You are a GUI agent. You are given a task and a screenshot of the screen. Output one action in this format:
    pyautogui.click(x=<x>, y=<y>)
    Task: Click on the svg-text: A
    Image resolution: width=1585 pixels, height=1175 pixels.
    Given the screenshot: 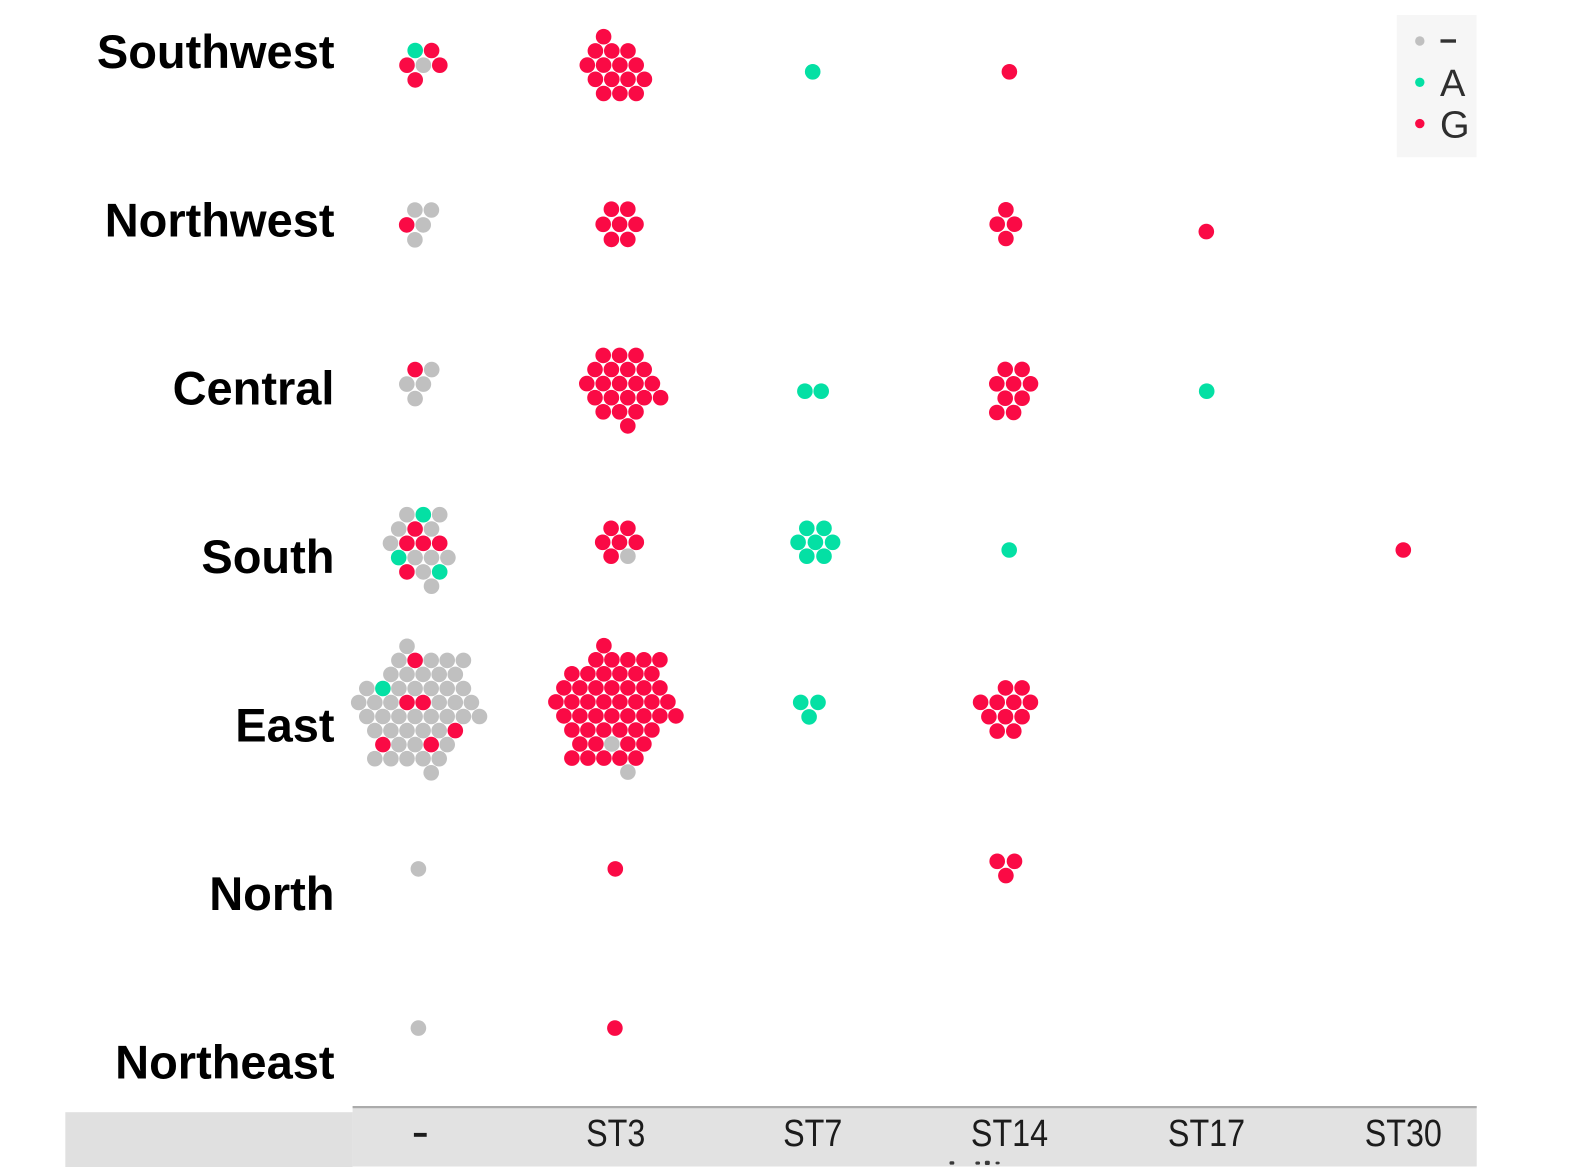 What is the action you would take?
    pyautogui.click(x=1453, y=84)
    